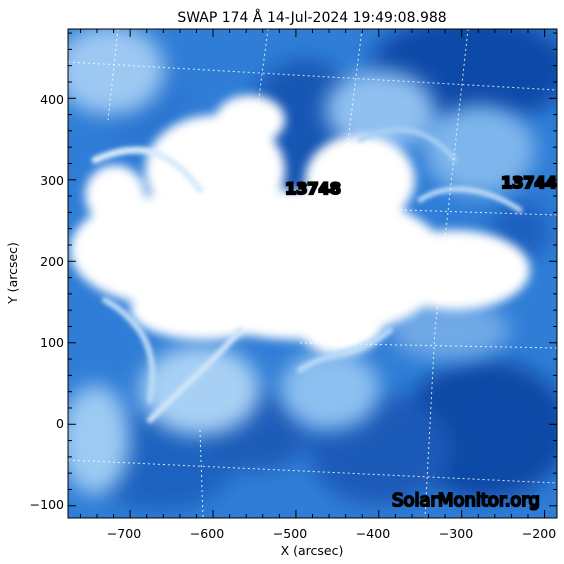 This screenshot has height=564, width=564. Describe the element at coordinates (47, 302) in the screenshot. I see `y-tick-labels: −100 0 100 200 300 400` at that location.